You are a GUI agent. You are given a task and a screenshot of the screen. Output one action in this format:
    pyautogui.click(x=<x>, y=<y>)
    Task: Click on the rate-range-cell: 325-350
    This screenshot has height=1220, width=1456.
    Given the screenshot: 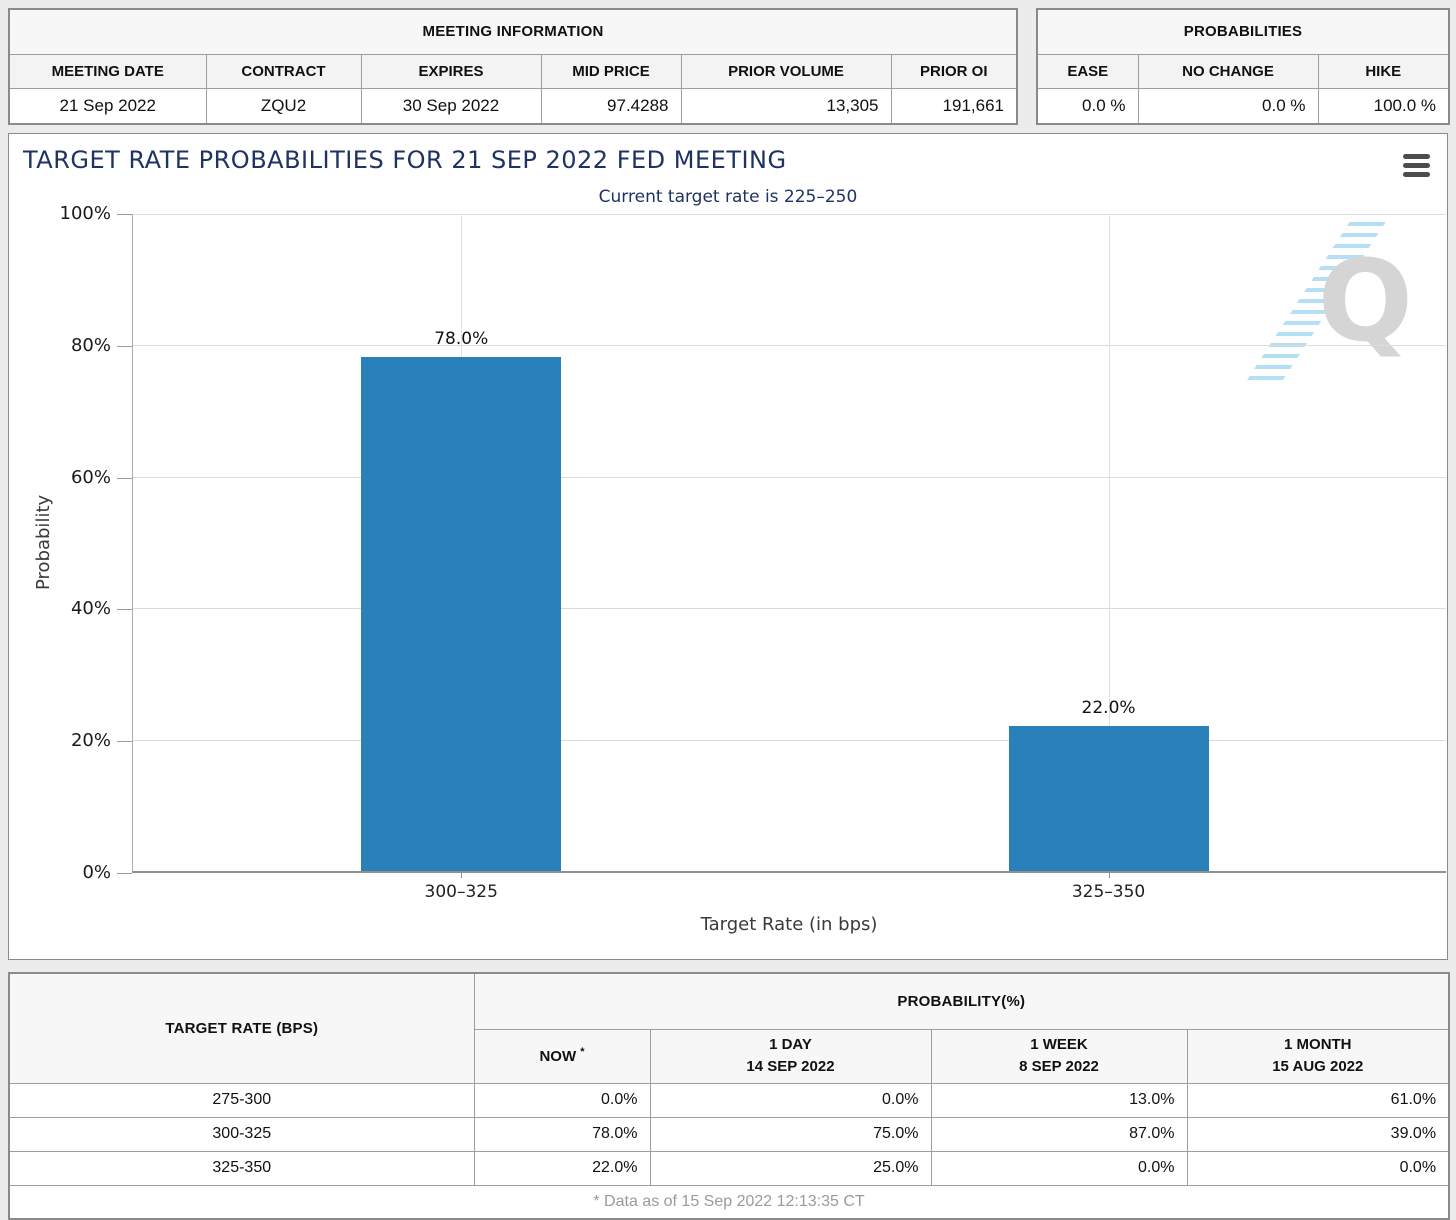 What is the action you would take?
    pyautogui.click(x=241, y=1168)
    